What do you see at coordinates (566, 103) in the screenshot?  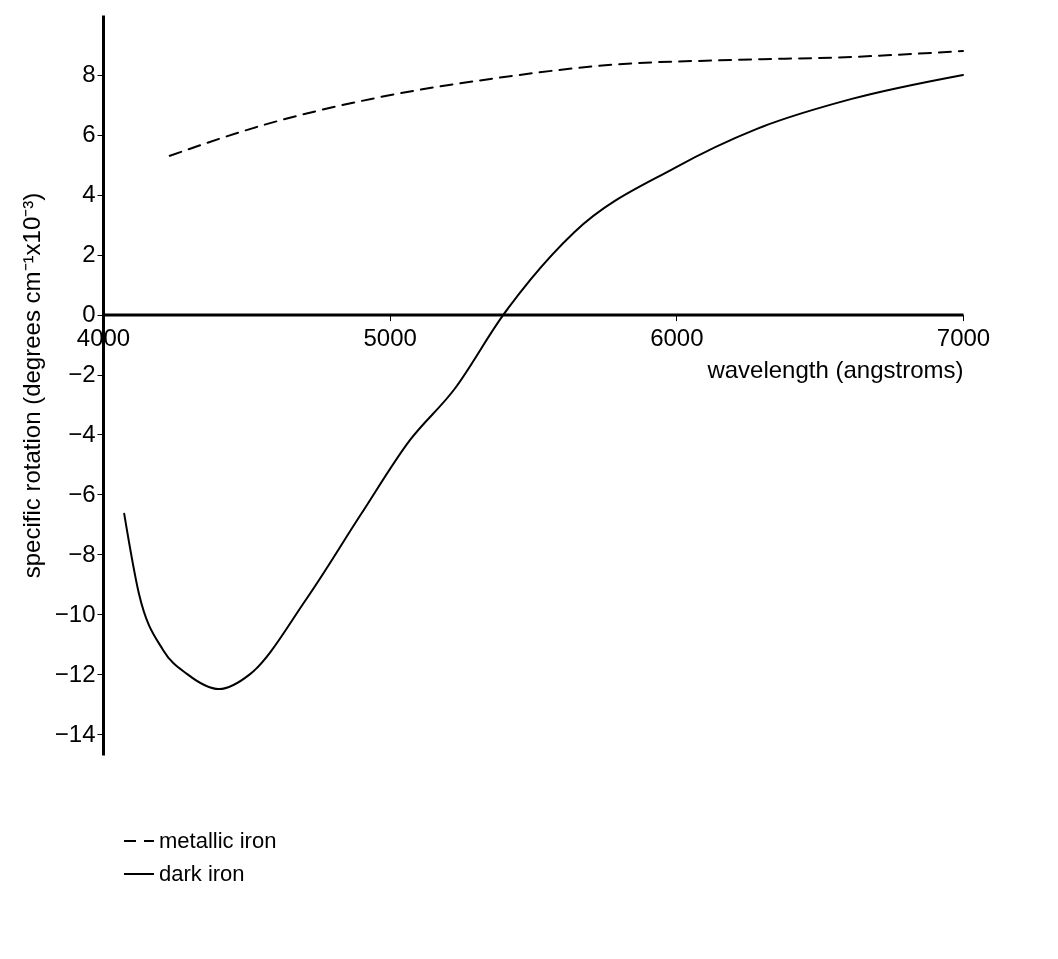 I see `line-series` at bounding box center [566, 103].